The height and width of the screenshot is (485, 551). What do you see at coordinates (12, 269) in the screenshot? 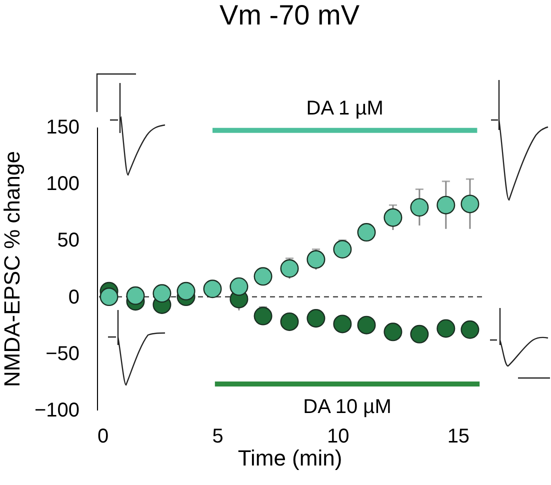
I see `y-axis-title: NMDA-EPSC % change` at bounding box center [12, 269].